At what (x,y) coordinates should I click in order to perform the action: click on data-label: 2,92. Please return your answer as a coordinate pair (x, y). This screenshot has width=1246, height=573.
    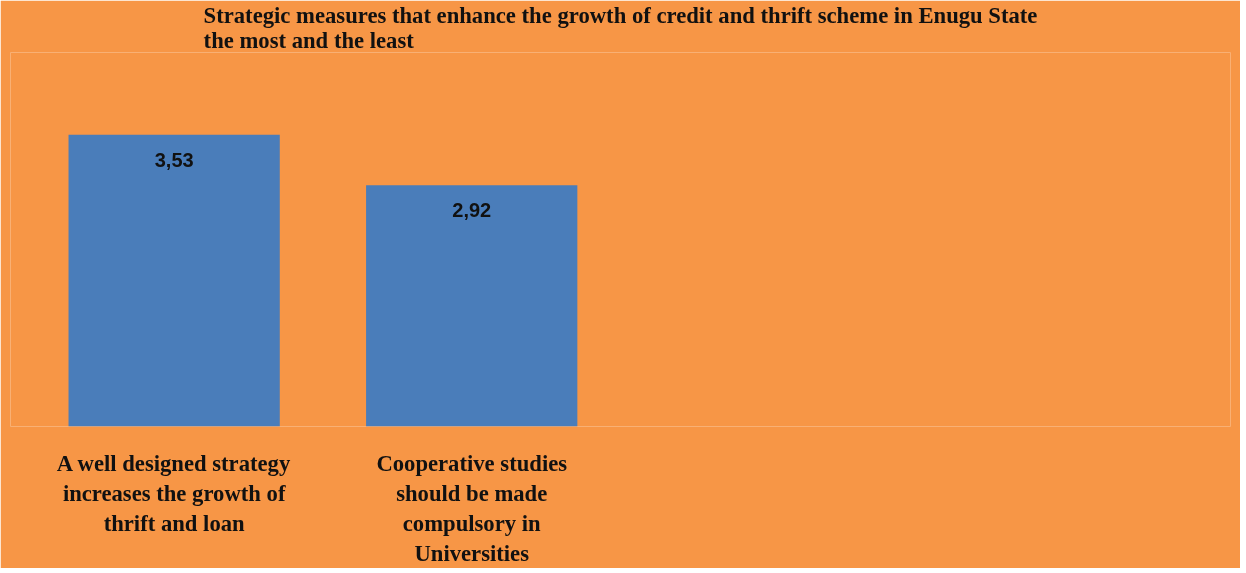
    Looking at the image, I should click on (472, 210).